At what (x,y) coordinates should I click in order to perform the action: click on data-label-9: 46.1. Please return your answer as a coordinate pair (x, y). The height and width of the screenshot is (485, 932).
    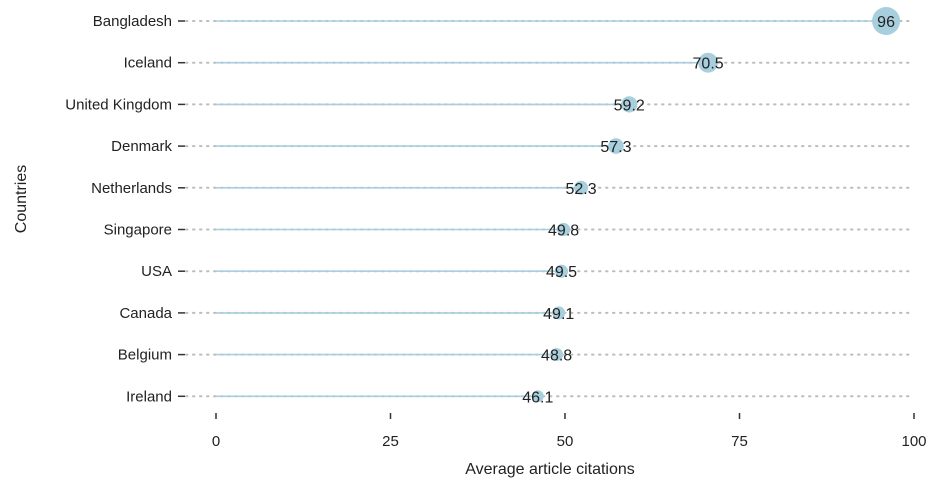
    Looking at the image, I should click on (537, 397).